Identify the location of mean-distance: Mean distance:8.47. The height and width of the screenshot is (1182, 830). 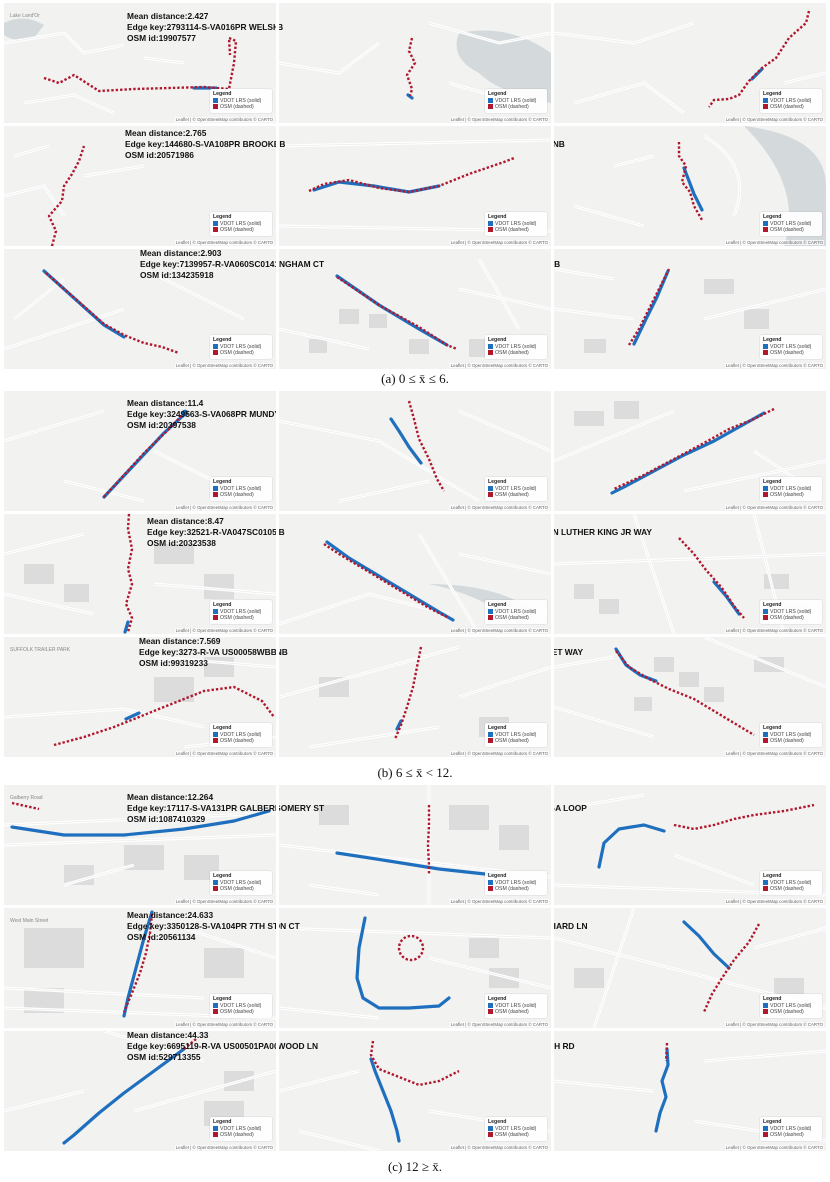
(185, 521).